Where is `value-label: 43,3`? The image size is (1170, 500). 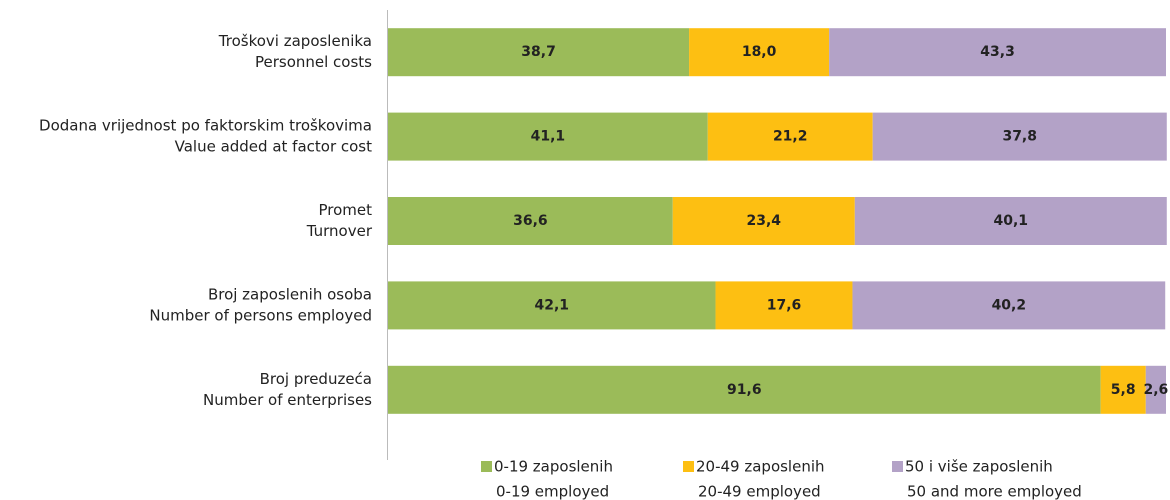
value-label: 43,3 is located at coordinates (997, 52).